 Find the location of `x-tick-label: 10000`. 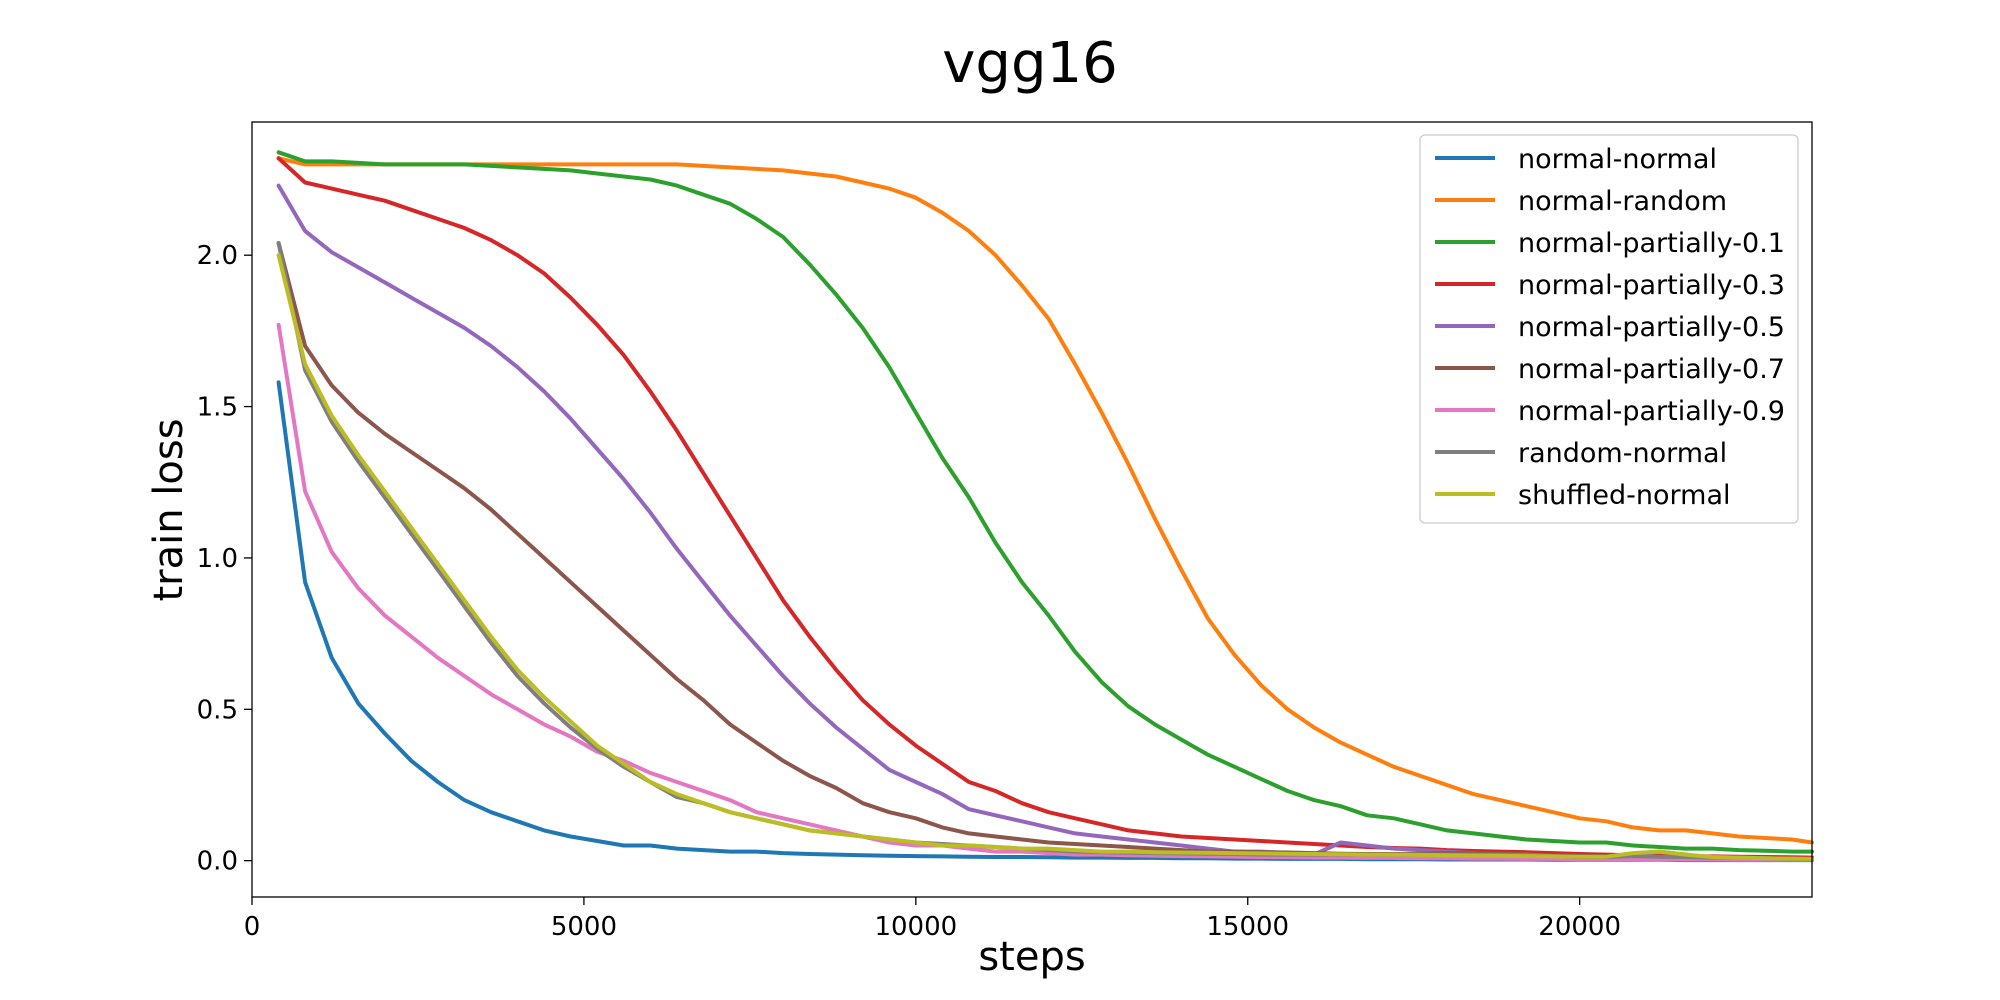

x-tick-label: 10000 is located at coordinates (915, 927).